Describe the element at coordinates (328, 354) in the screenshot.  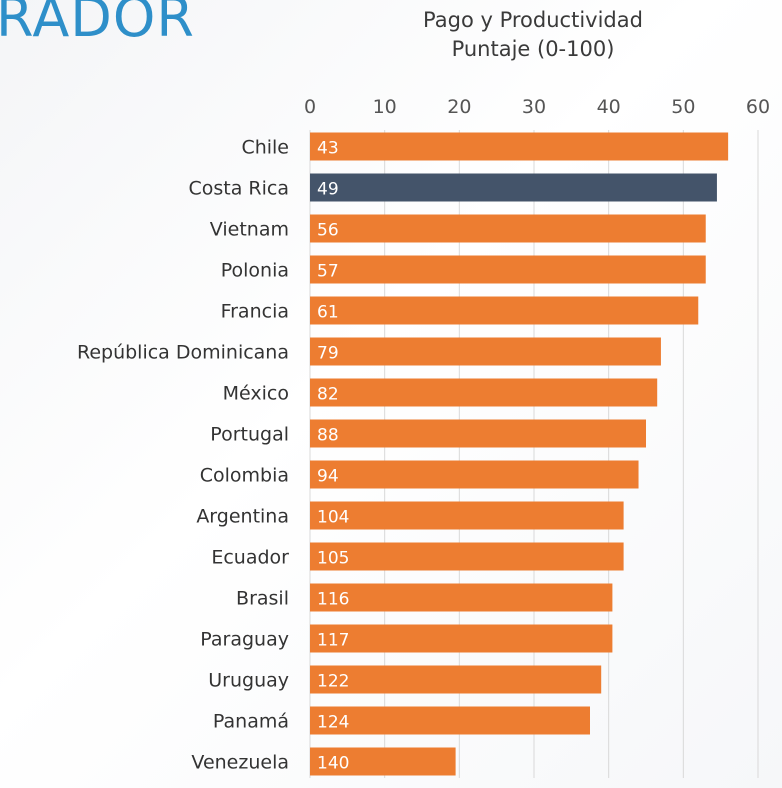
I see `data-label: 79` at that location.